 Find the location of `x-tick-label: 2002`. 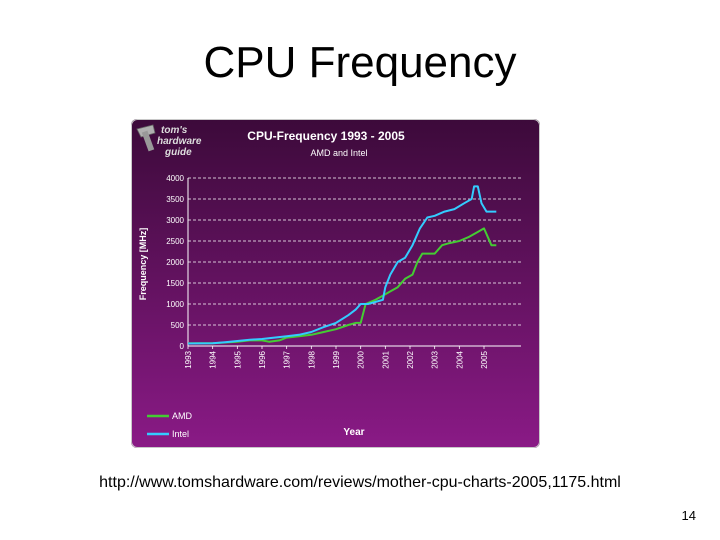

x-tick-label: 2002 is located at coordinates (410, 359).